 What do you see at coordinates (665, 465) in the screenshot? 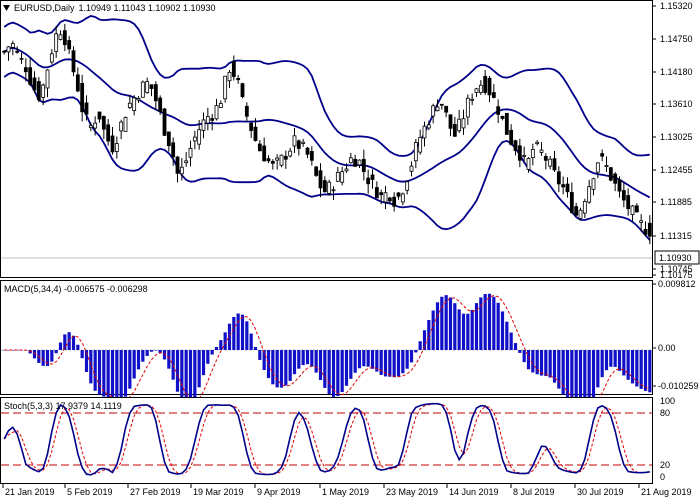
I see `stoch-tick-label: 20` at bounding box center [665, 465].